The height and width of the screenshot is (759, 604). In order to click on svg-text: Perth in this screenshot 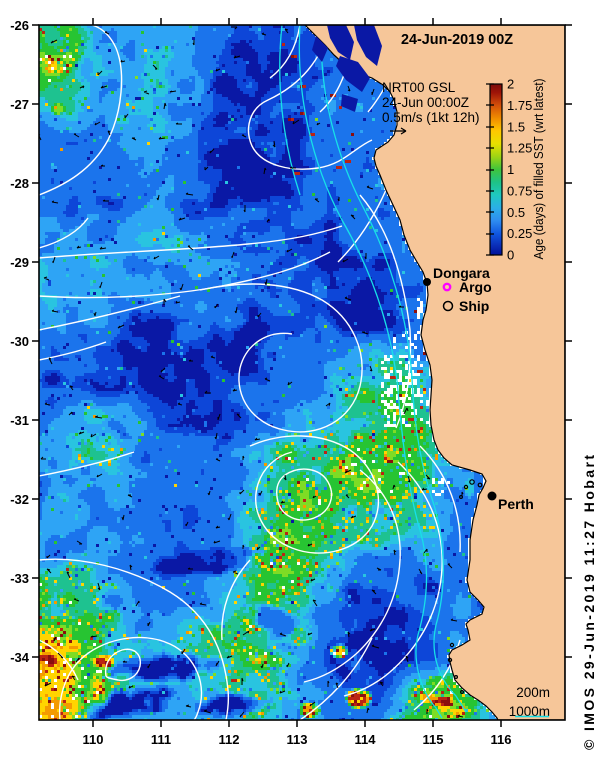, I will do `click(516, 504)`.